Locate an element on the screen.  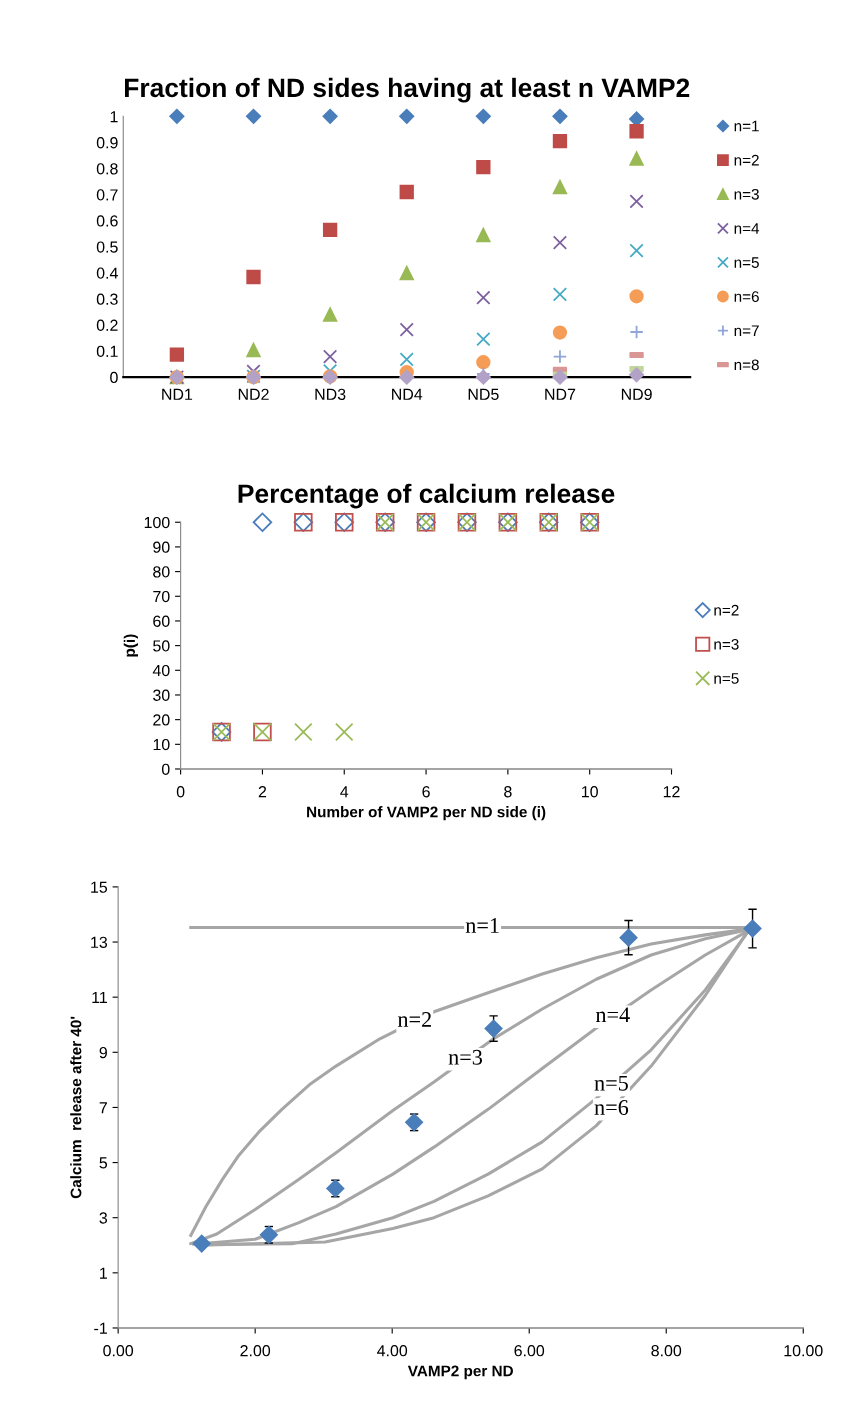
legend-label: n=8 is located at coordinates (746, 365).